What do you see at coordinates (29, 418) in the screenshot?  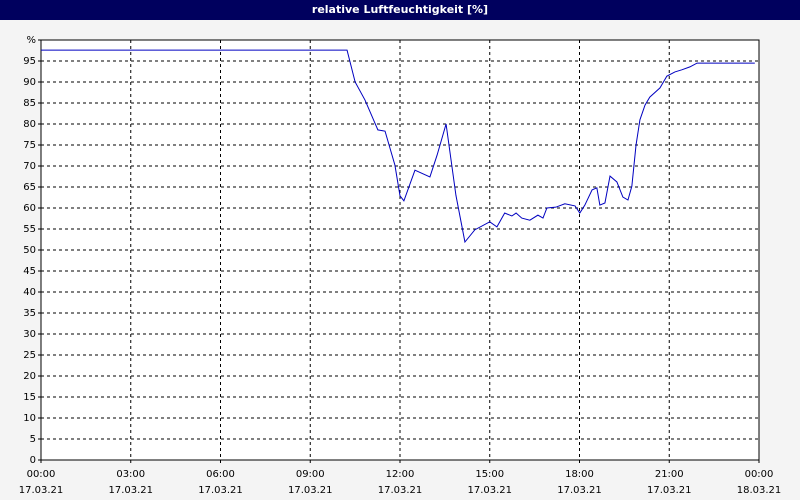 I see `y-tick-label: 10` at bounding box center [29, 418].